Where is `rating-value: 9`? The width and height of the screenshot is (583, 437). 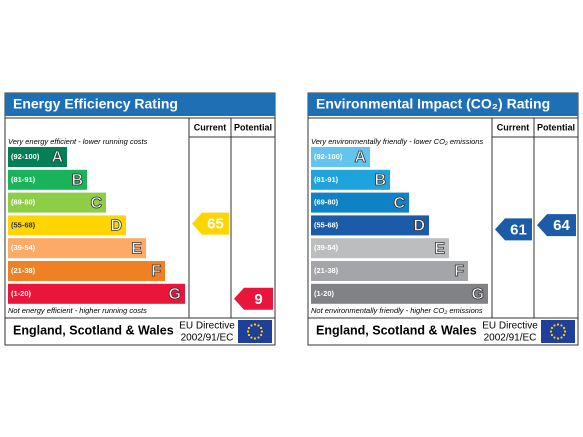
rating-value: 9 is located at coordinates (258, 299).